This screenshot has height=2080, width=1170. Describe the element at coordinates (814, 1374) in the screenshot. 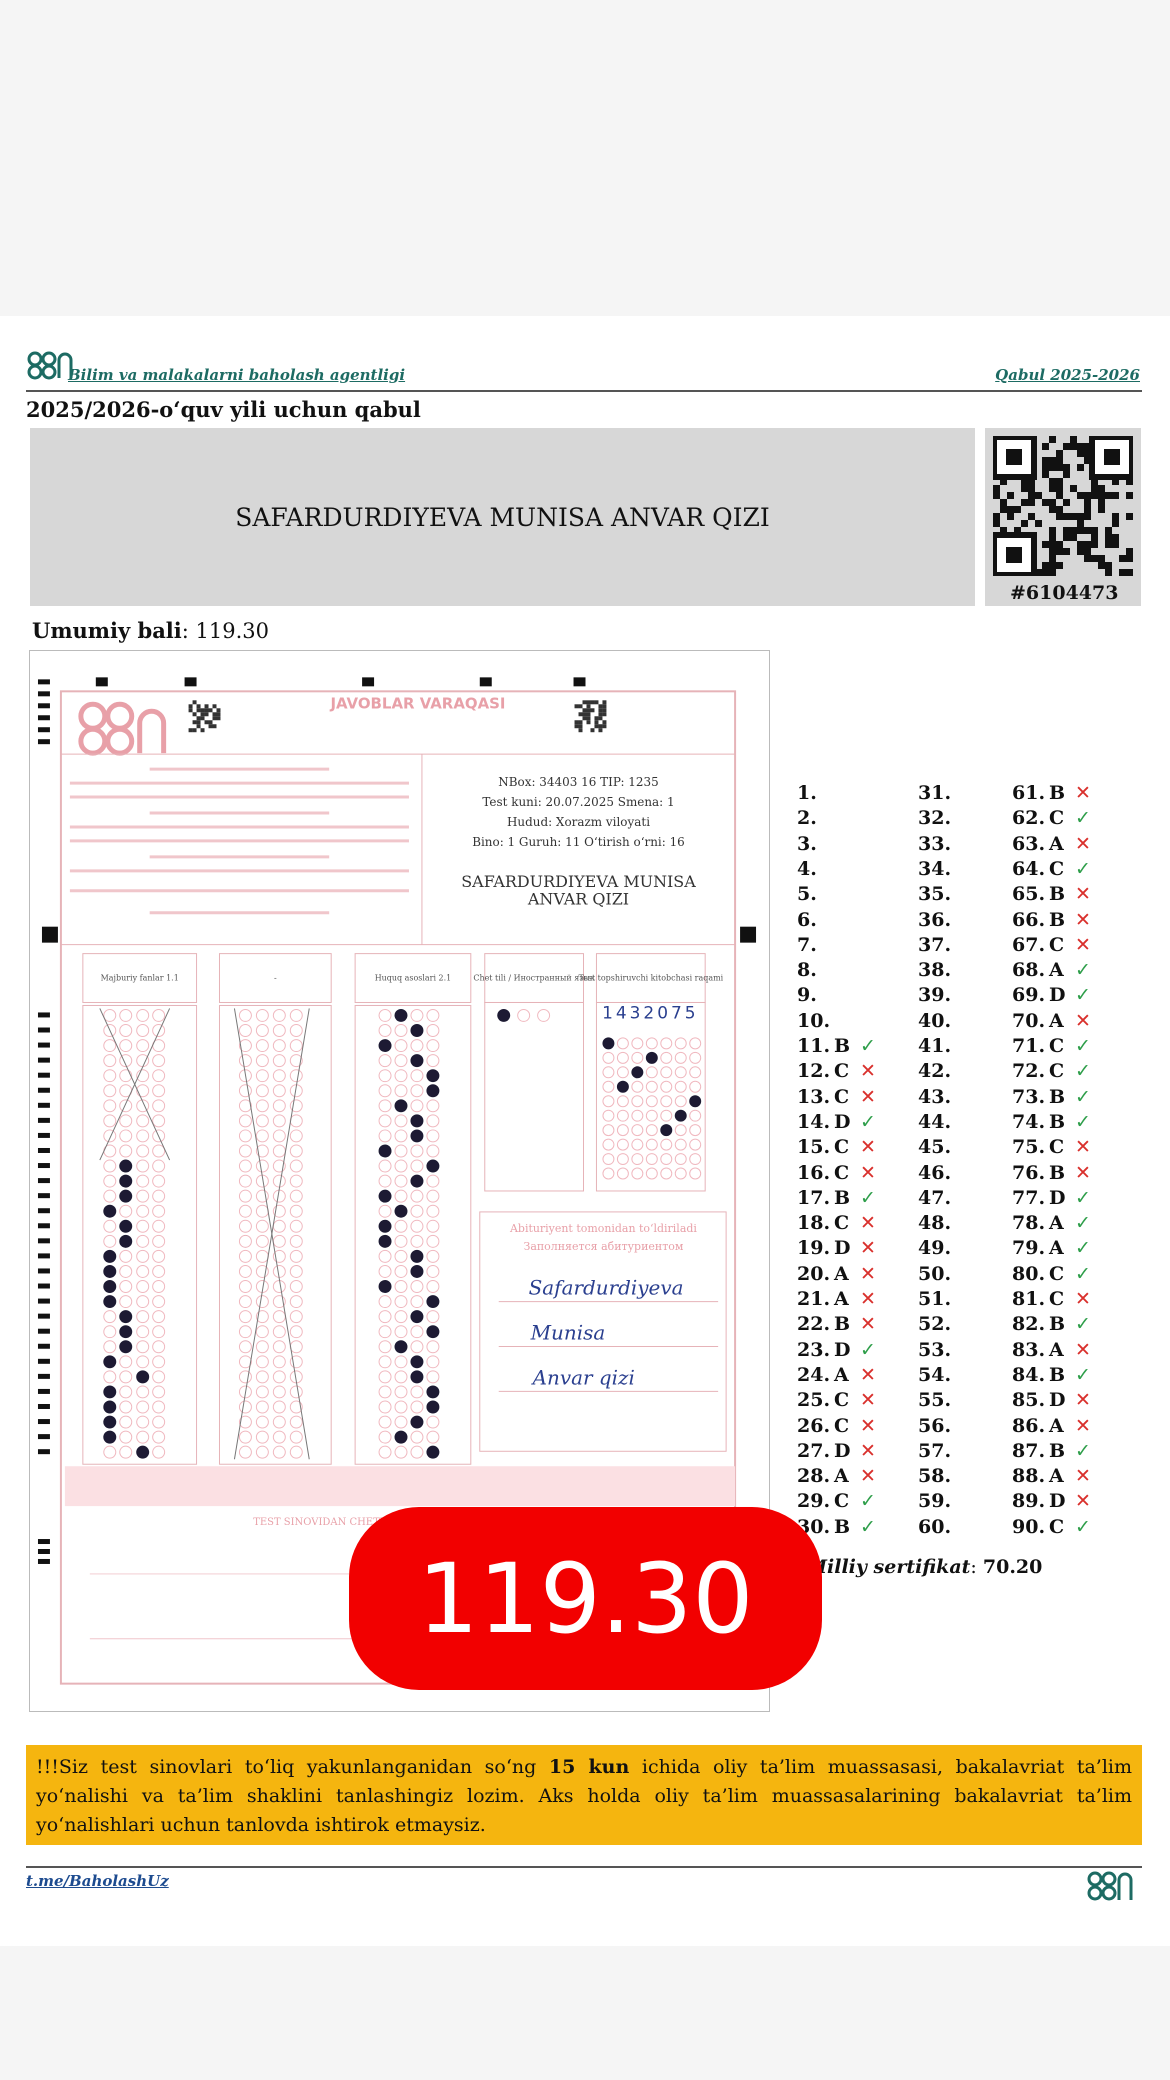

I see `question-number: 24.` at that location.